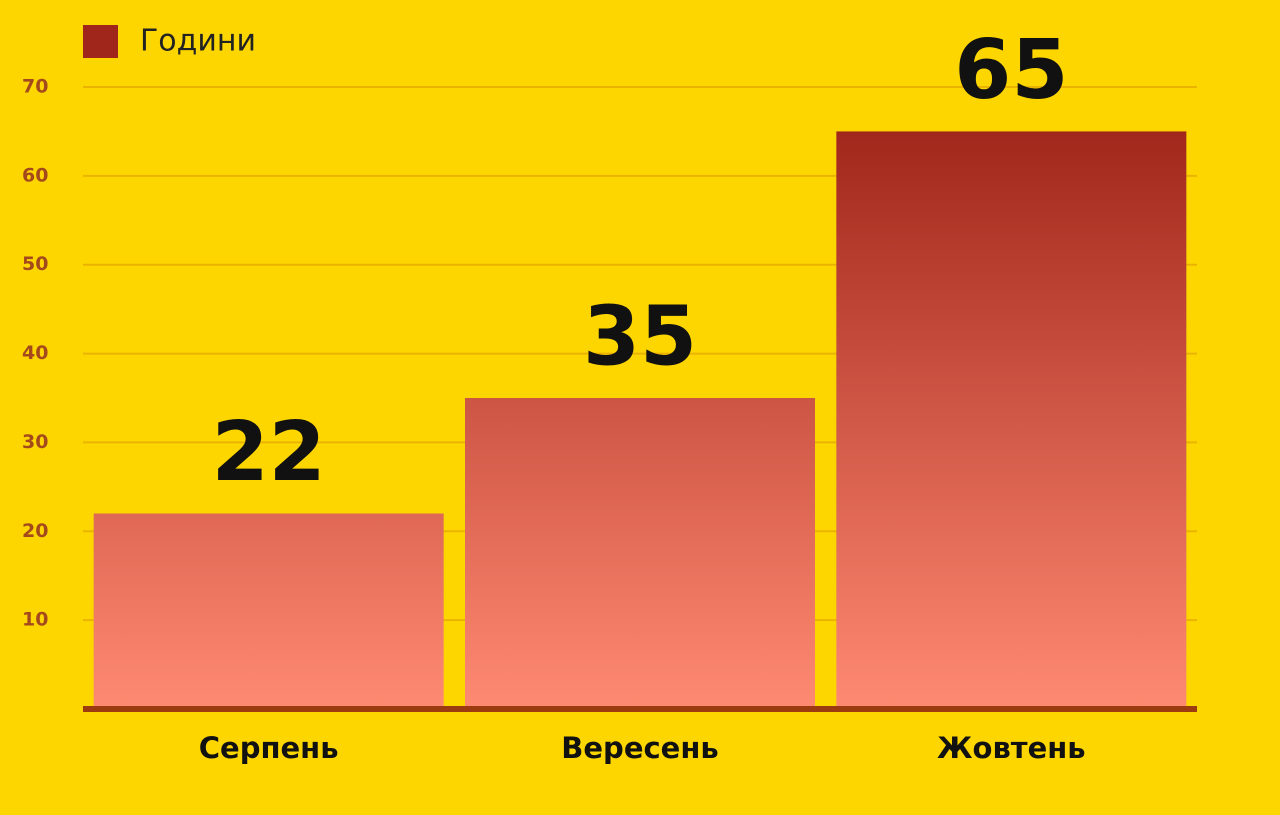 The height and width of the screenshot is (815, 1280). I want to click on y-tick-label: 30, so click(35, 442).